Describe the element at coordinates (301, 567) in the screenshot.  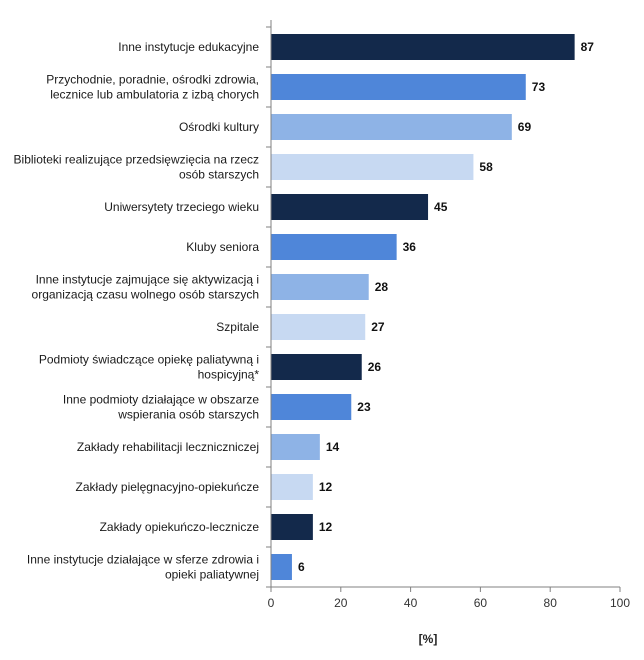
I see `value-label: 6` at that location.